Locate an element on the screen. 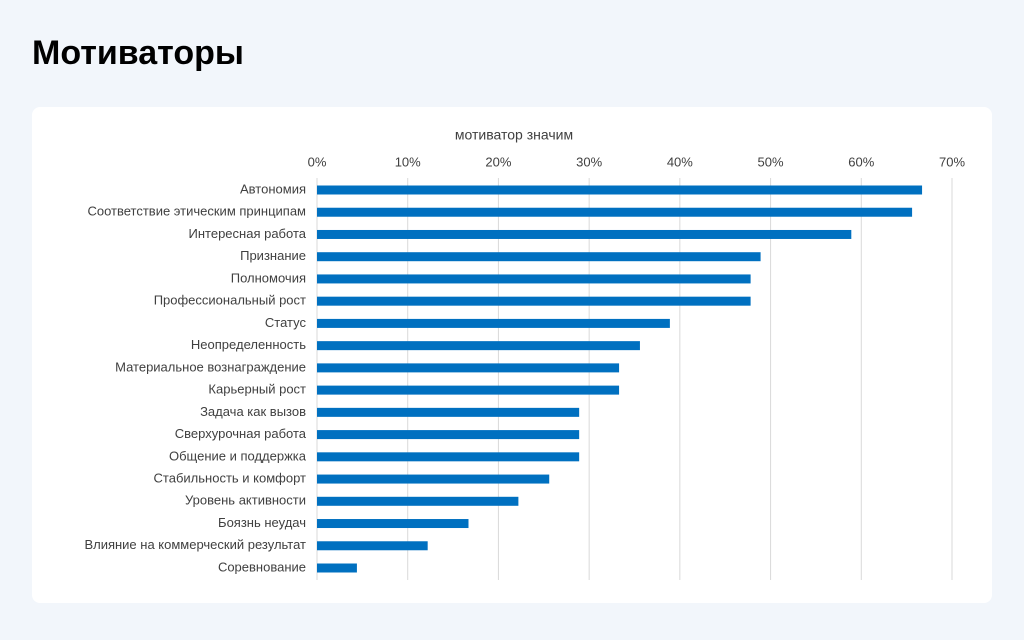 The height and width of the screenshot is (640, 1024). y-tick-label: Стабильность и комфорт is located at coordinates (230, 477).